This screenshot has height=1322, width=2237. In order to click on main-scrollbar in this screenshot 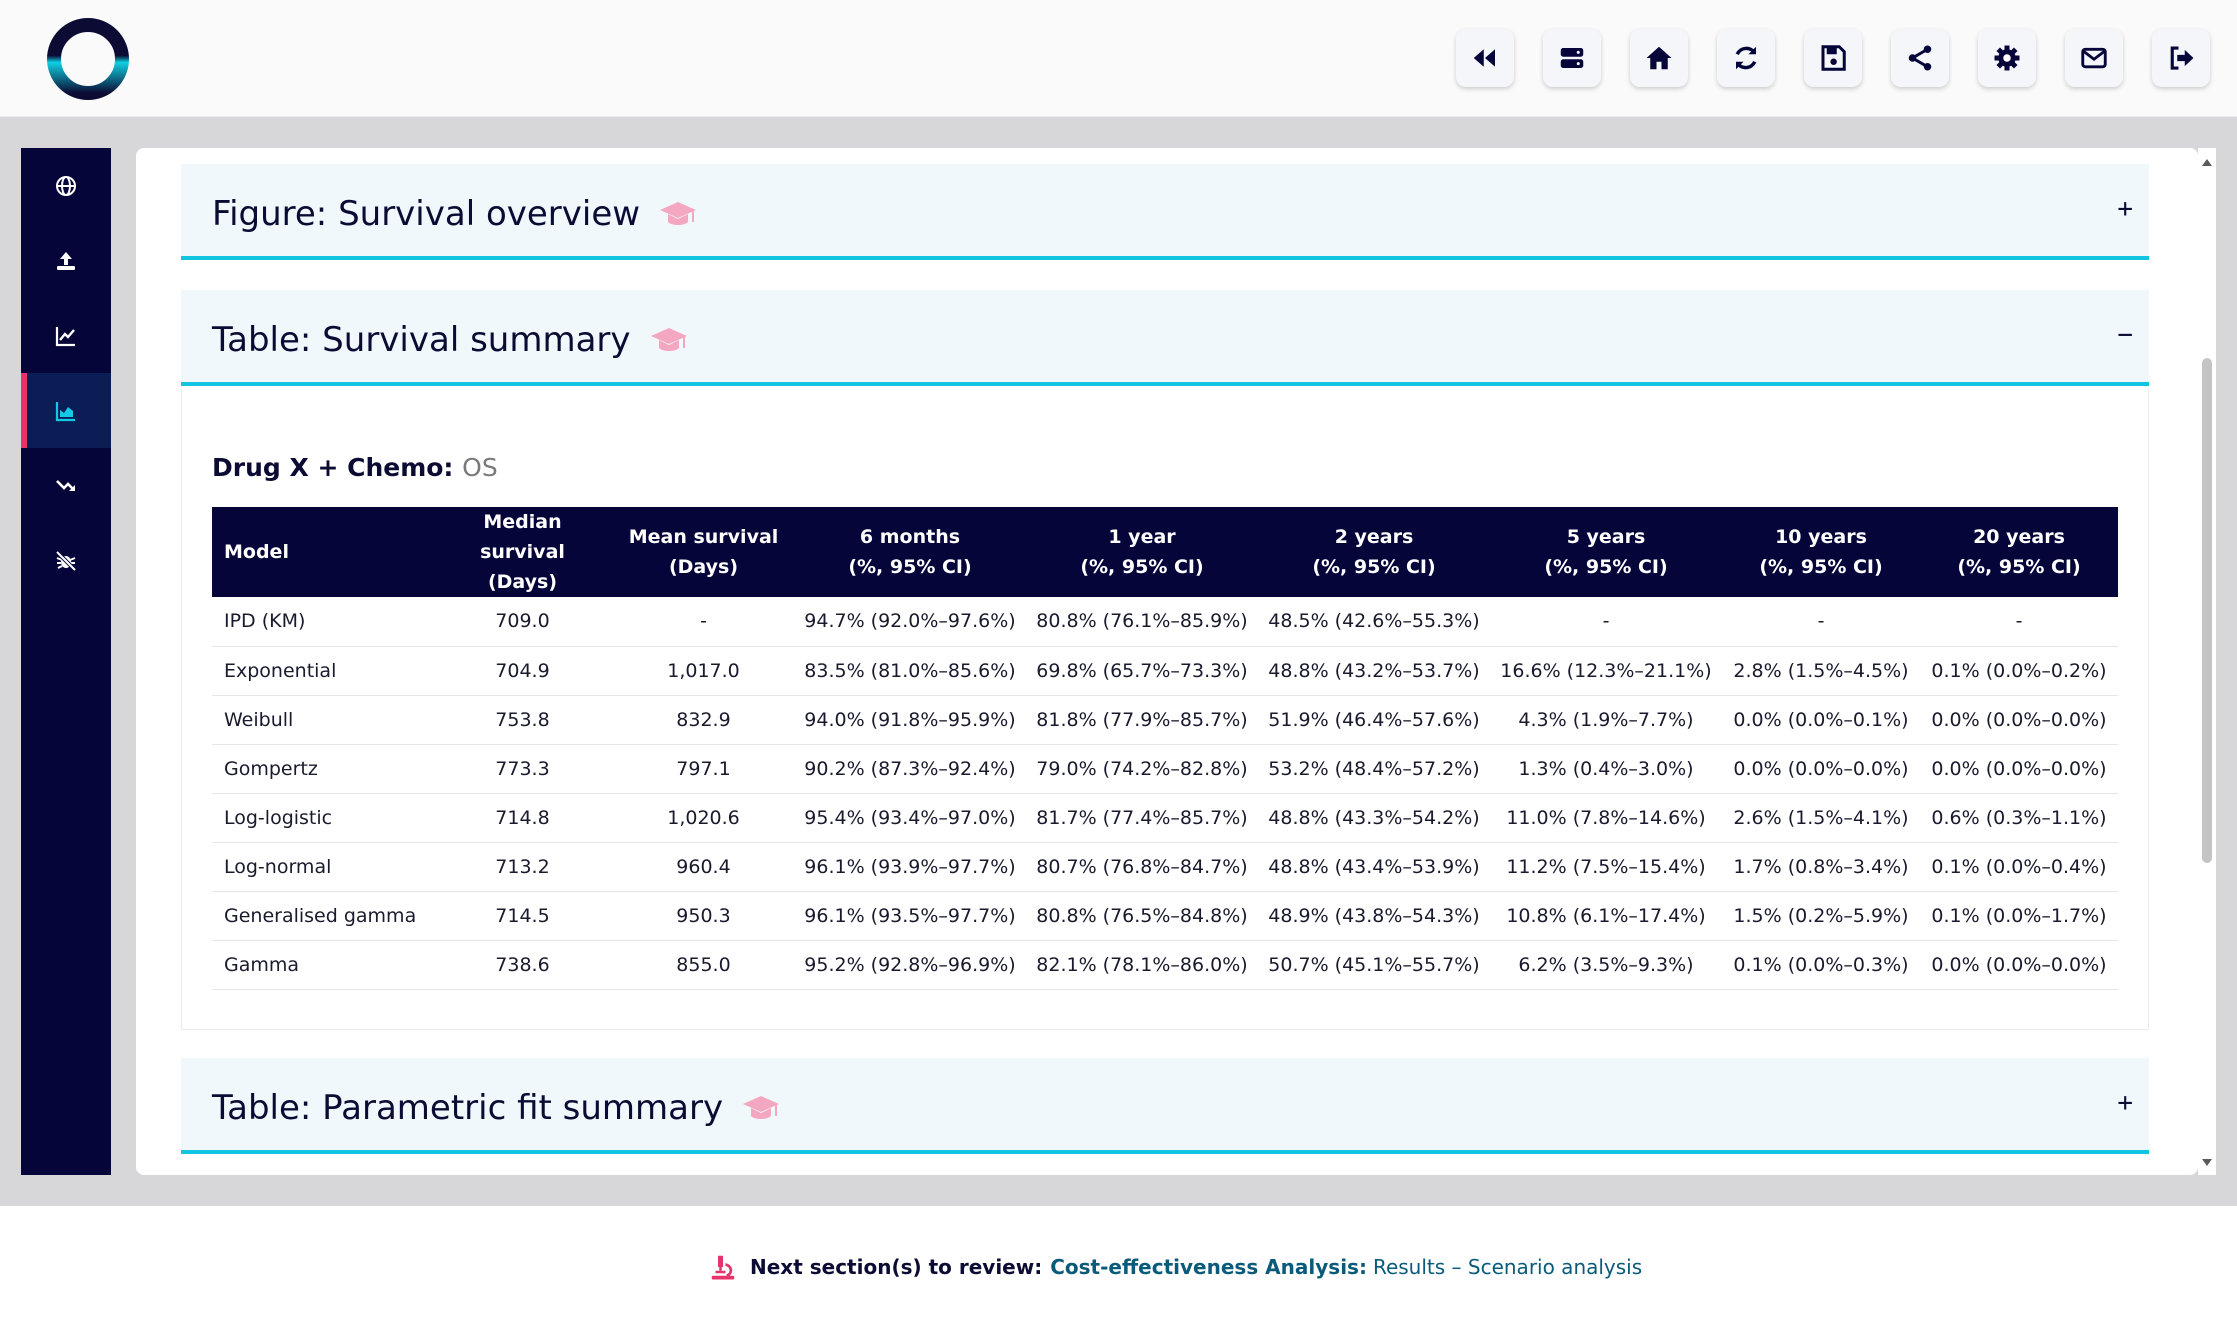, I will do `click(2207, 661)`.